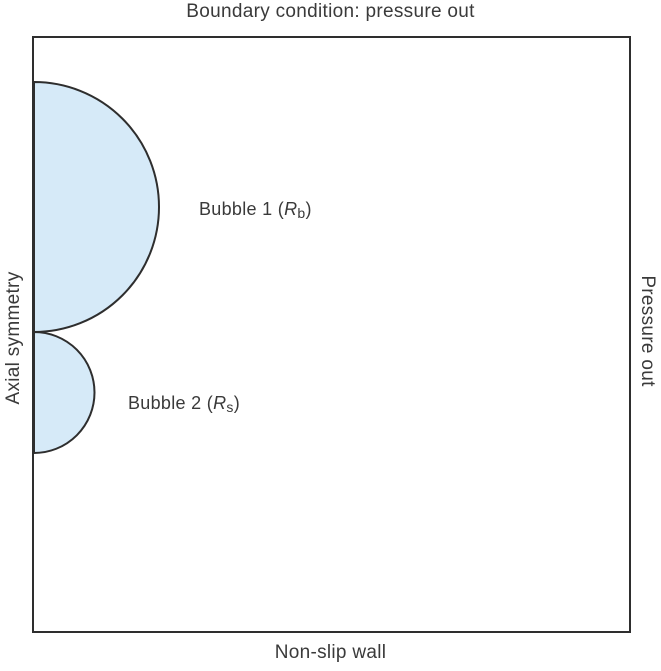  Describe the element at coordinates (171, 403) in the screenshot. I see `bubble-2-label-prefix: Bubble 2 (` at that location.